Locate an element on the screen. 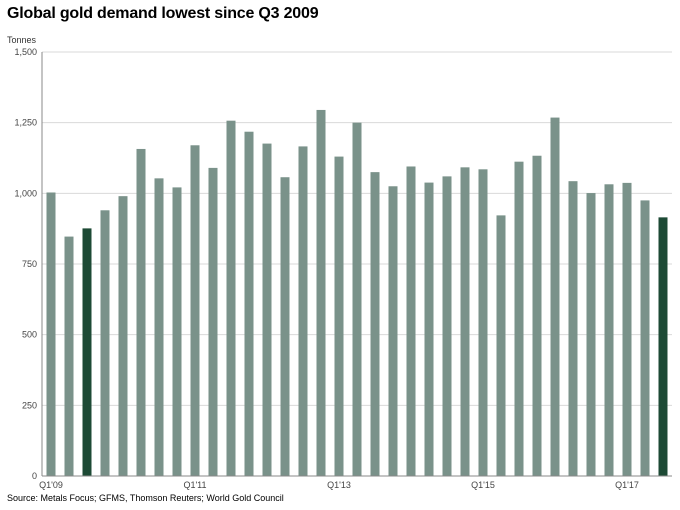  bar-q310 is located at coordinates (159, 327).